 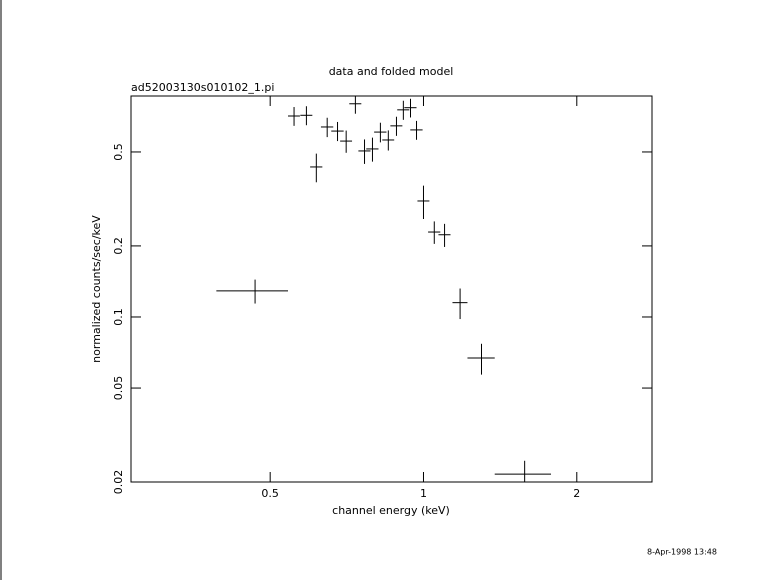 I want to click on y-tick-label: 0.02, so click(x=118, y=482).